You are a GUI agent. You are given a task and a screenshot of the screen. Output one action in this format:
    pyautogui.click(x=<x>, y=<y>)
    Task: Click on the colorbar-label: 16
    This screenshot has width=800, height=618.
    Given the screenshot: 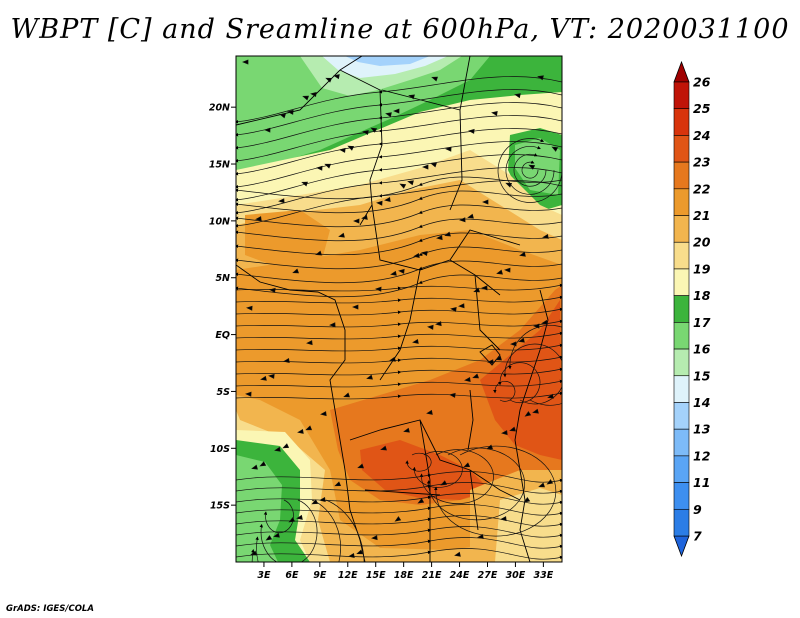 What is the action you would take?
    pyautogui.click(x=702, y=349)
    